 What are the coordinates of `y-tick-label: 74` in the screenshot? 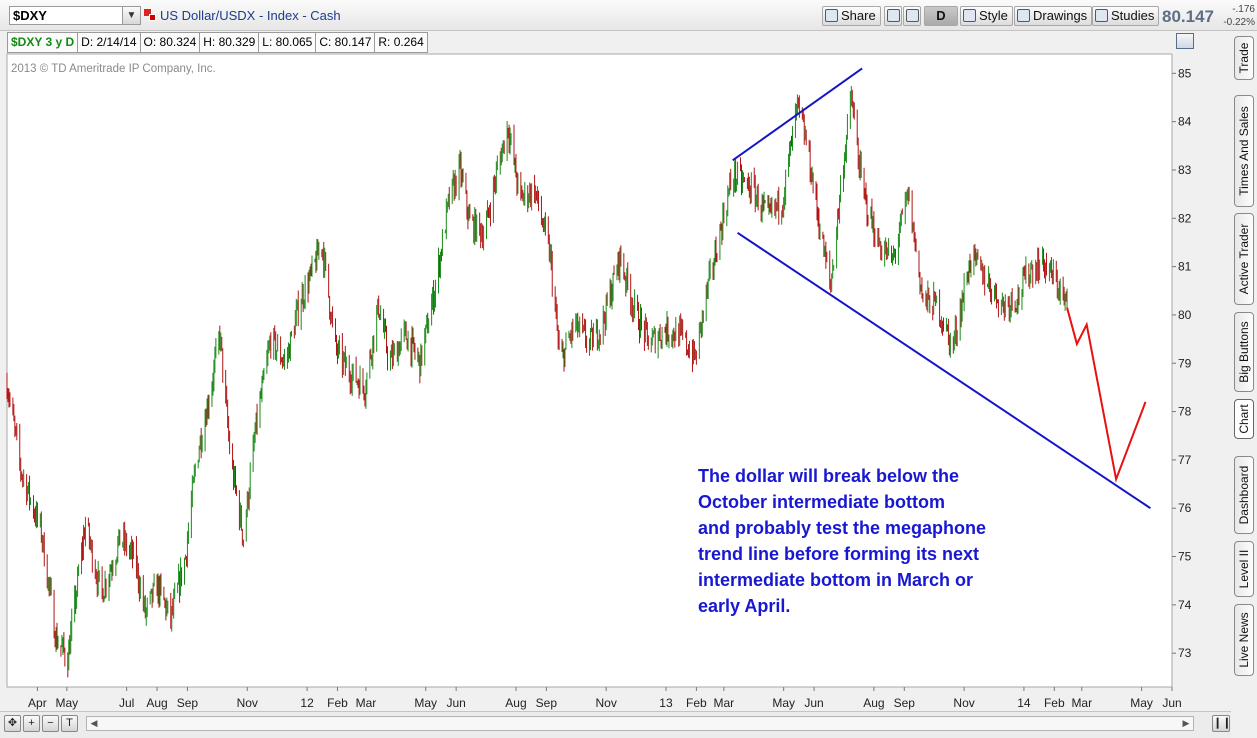 It's located at (1185, 605).